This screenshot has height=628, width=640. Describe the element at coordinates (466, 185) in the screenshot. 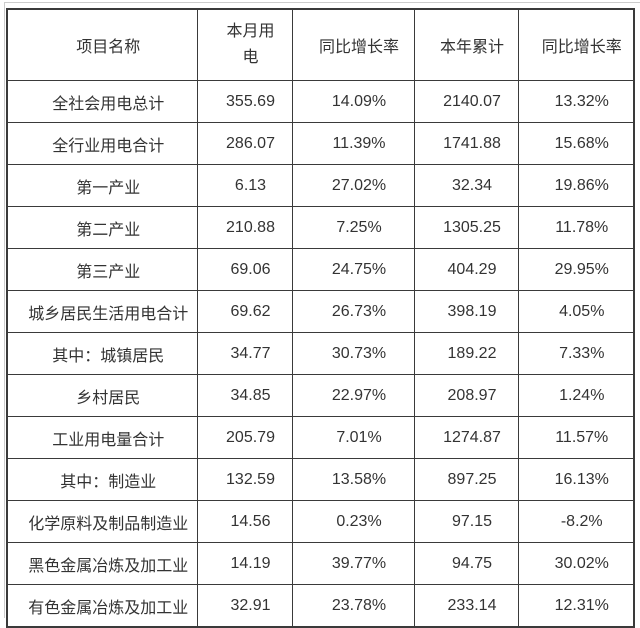

I see `ytd-total-cell: 32.34` at that location.